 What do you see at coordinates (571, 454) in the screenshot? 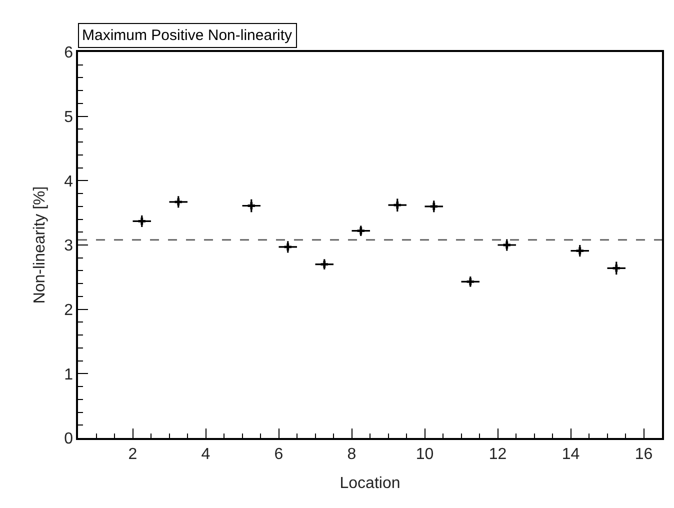
I see `x-tick-label: 14` at bounding box center [571, 454].